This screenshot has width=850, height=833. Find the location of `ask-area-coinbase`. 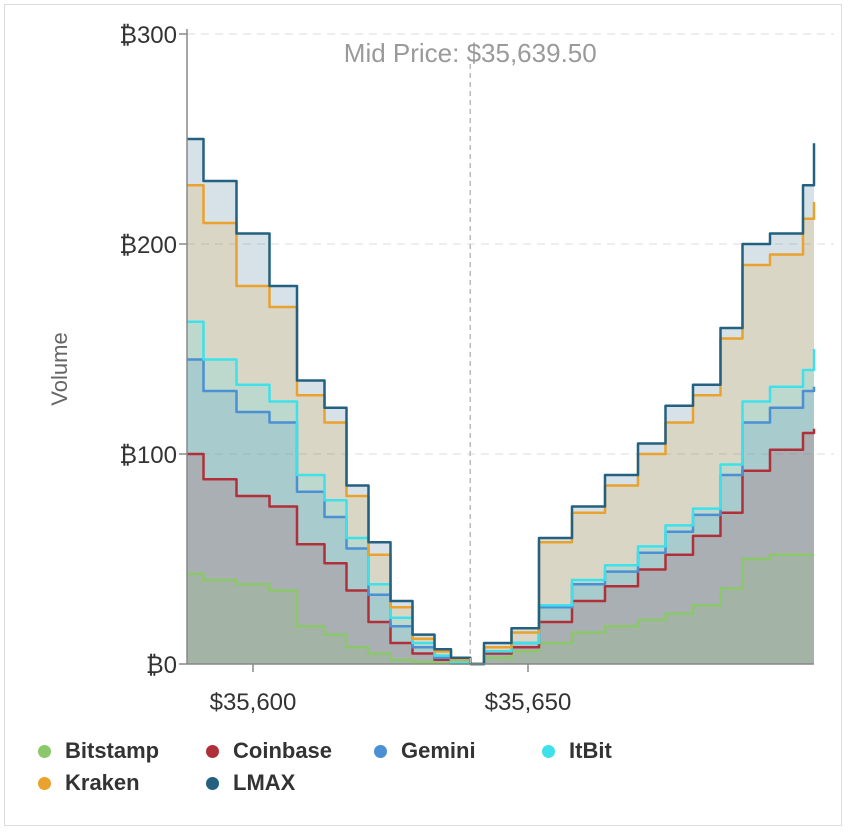

ask-area-coinbase is located at coordinates (642, 546).